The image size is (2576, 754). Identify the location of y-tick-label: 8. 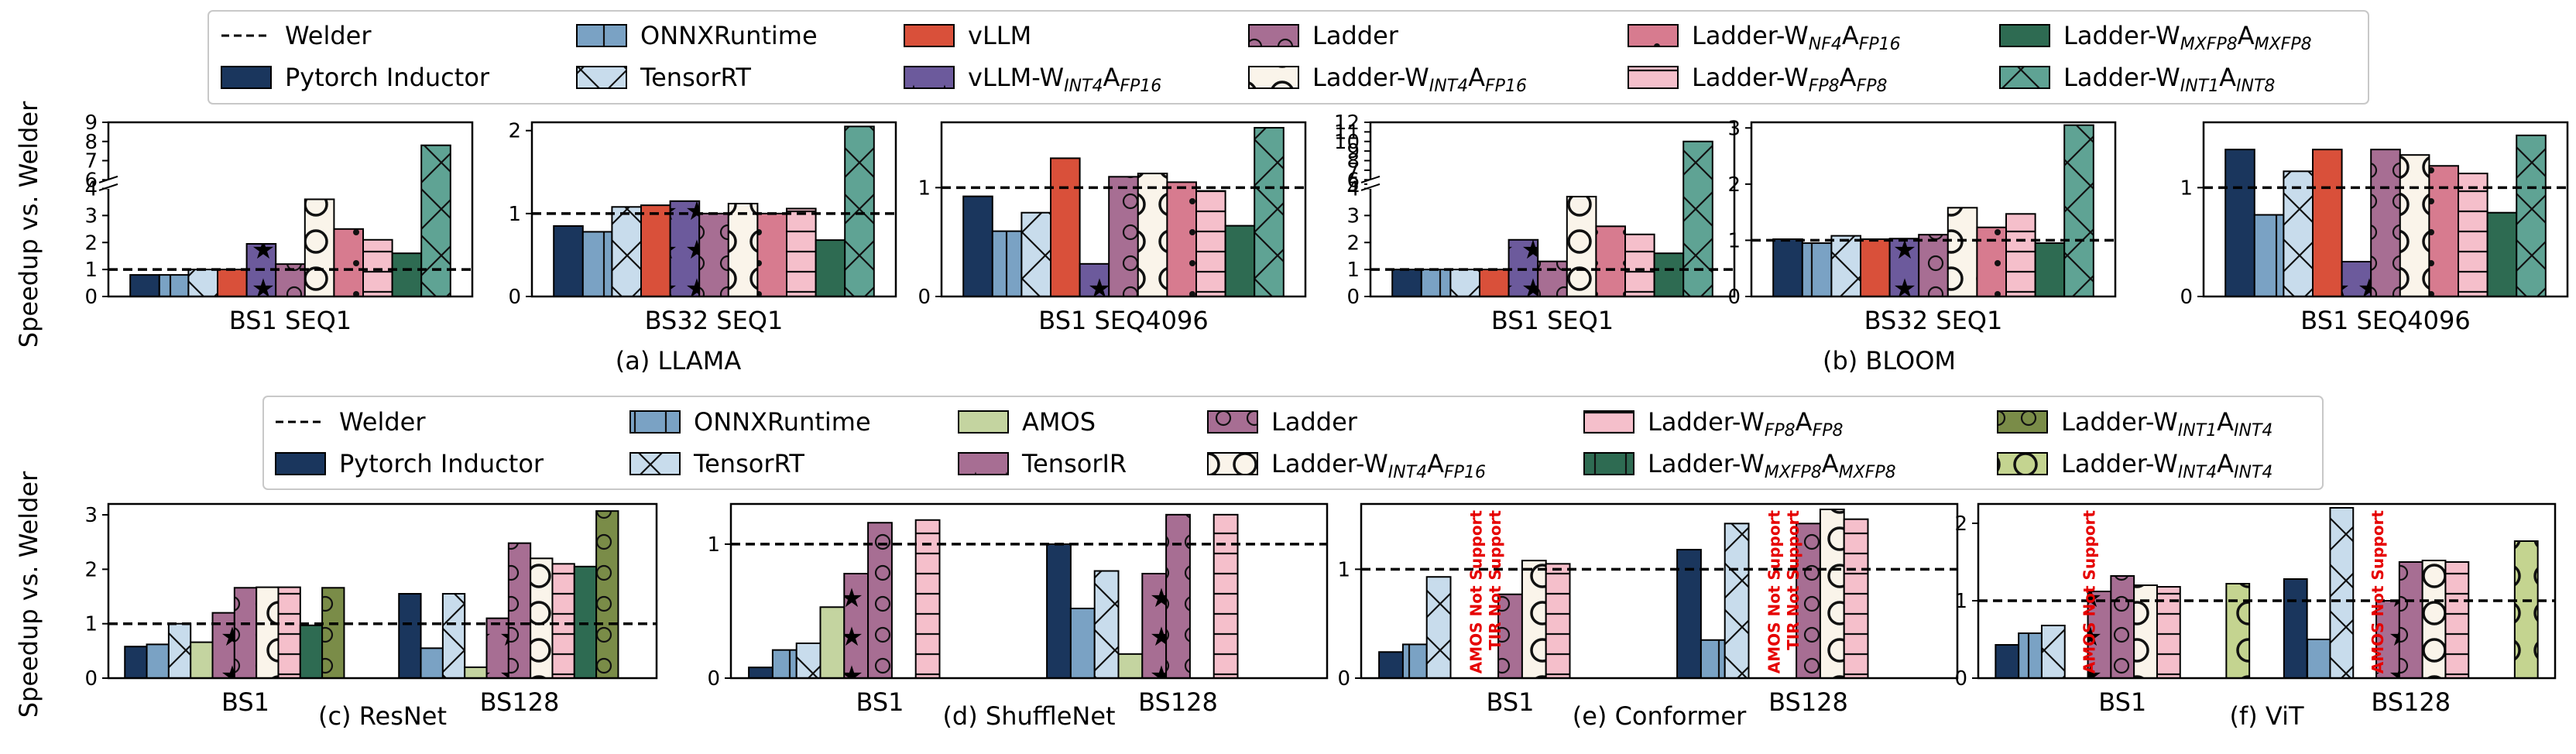
(91, 142).